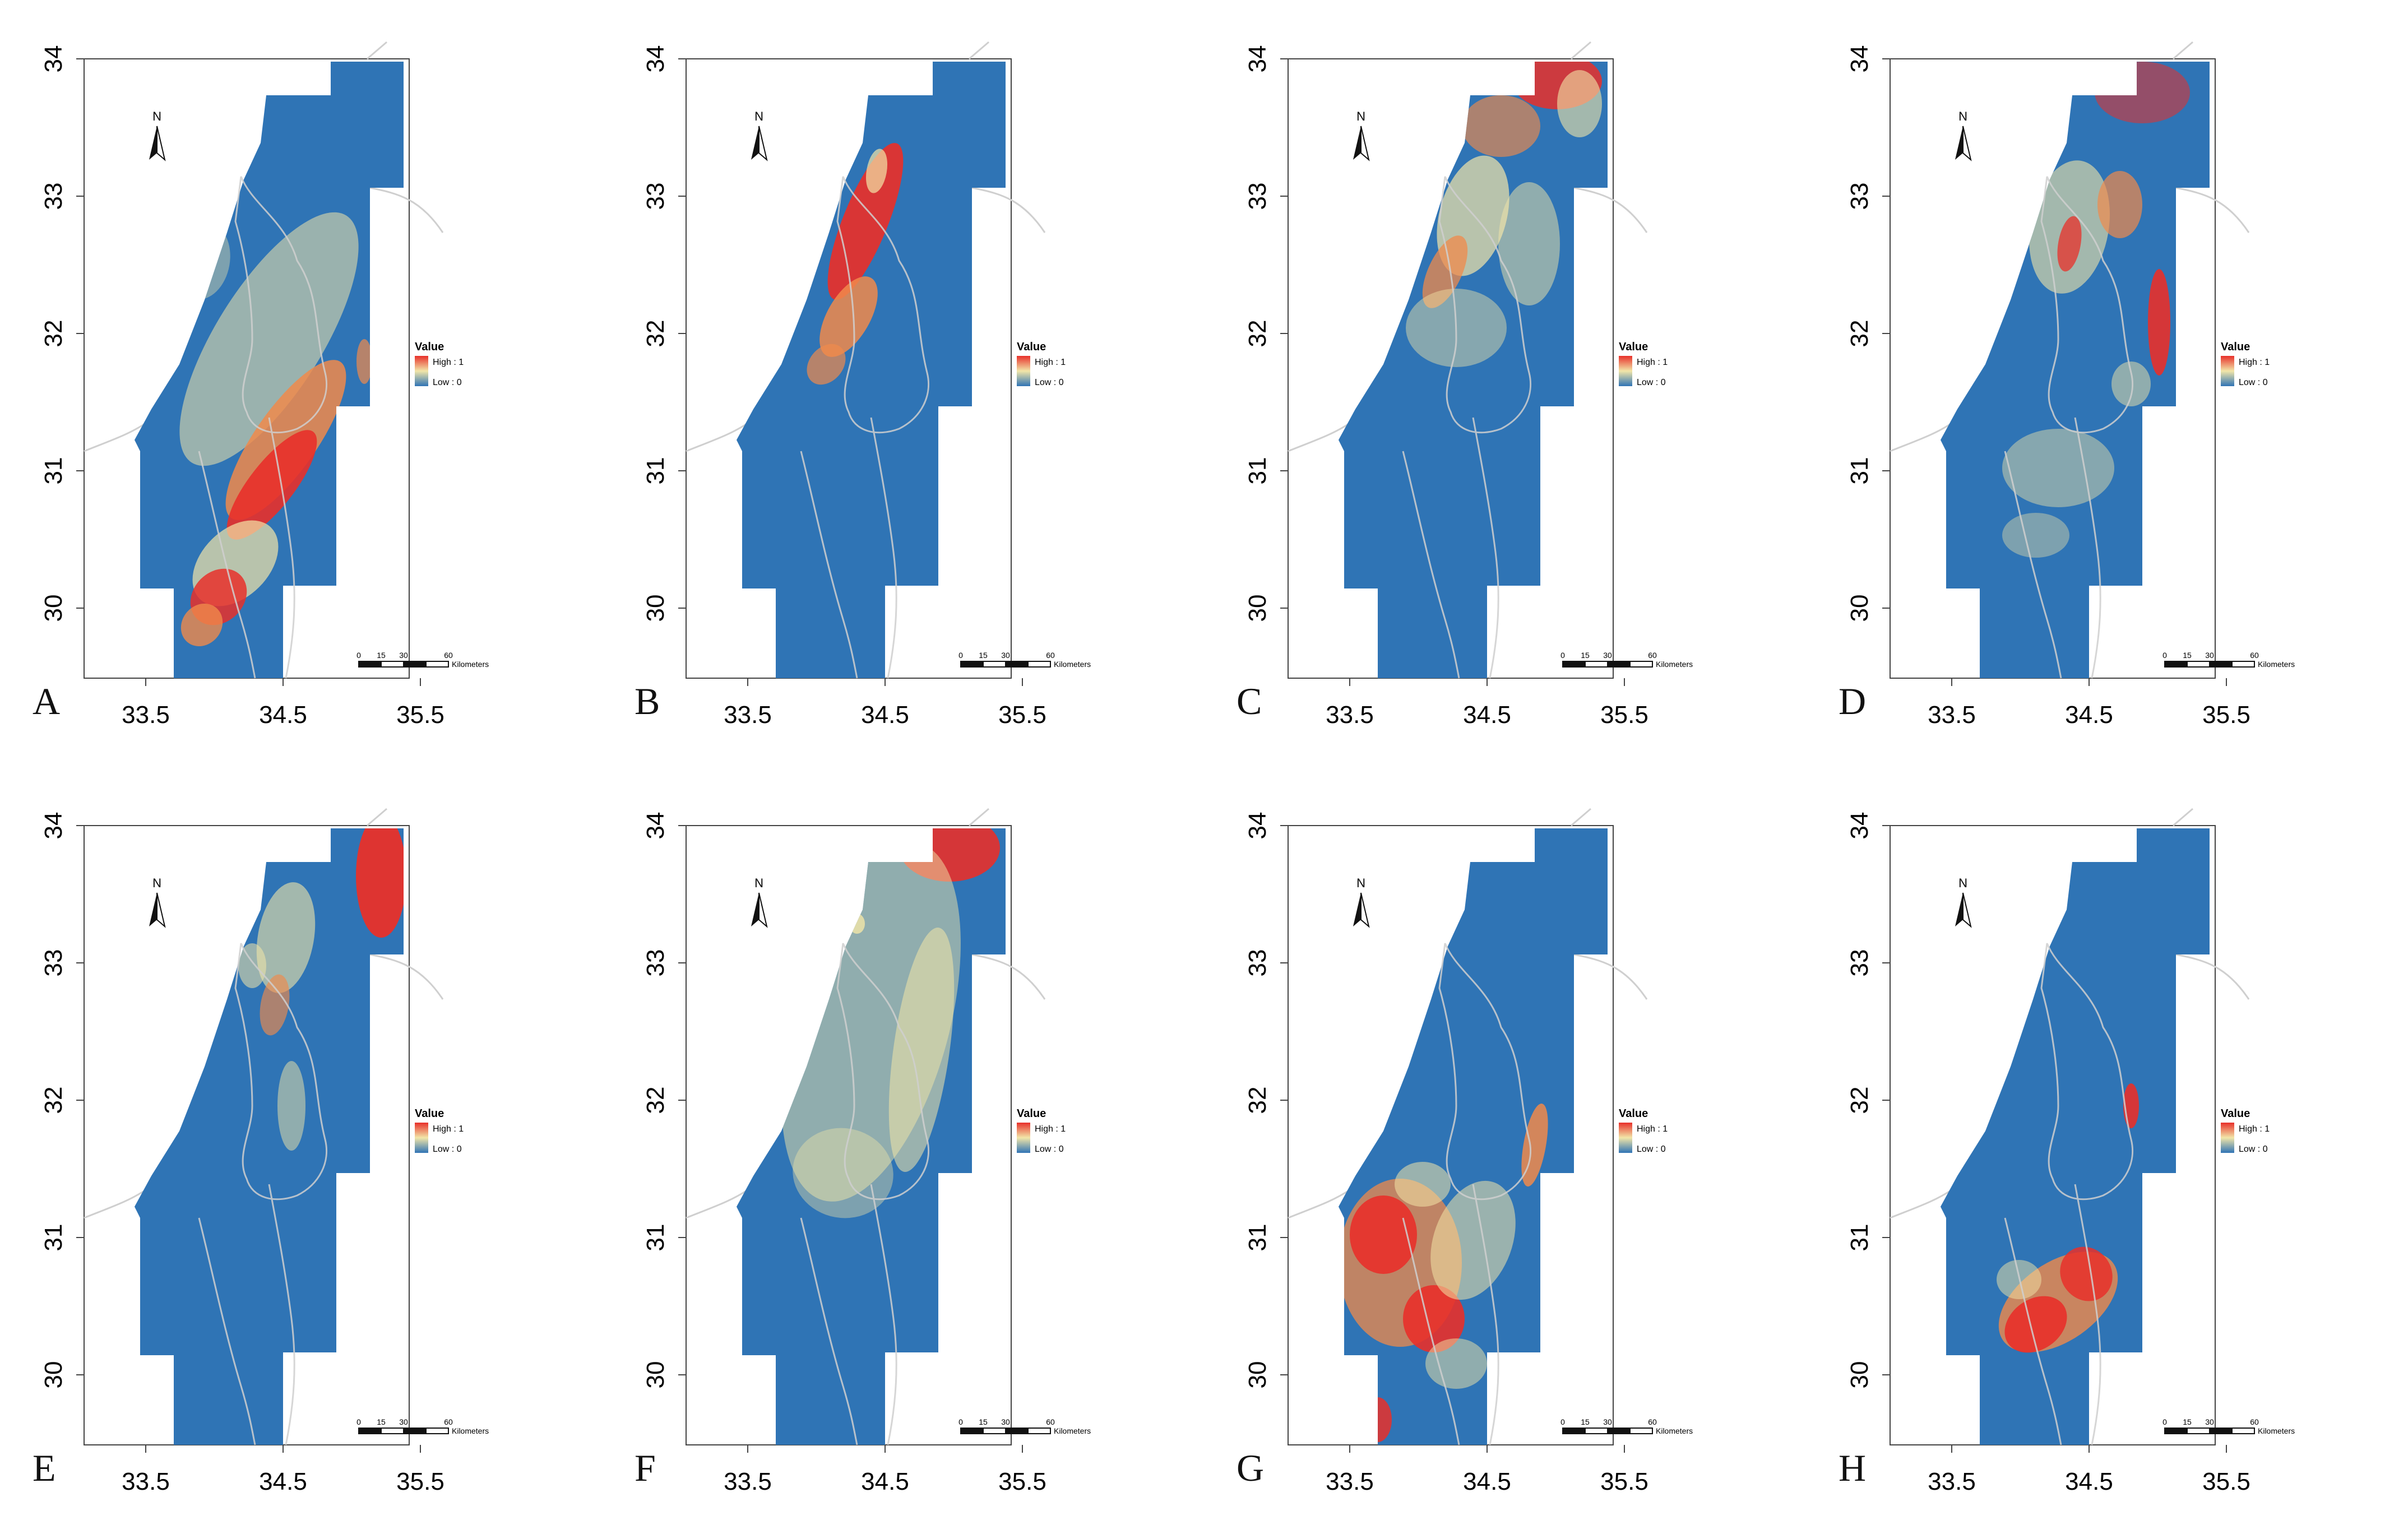  I want to click on territory-low, so click(871, 370).